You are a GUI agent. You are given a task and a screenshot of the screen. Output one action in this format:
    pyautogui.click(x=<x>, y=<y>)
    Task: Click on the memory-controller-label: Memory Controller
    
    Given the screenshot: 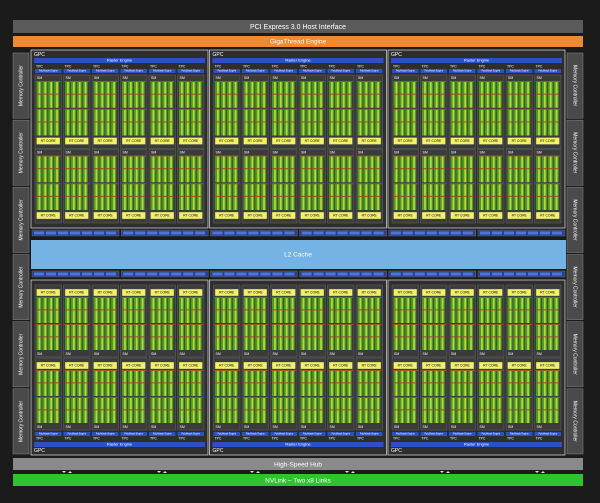 What is the action you would take?
    pyautogui.click(x=575, y=421)
    